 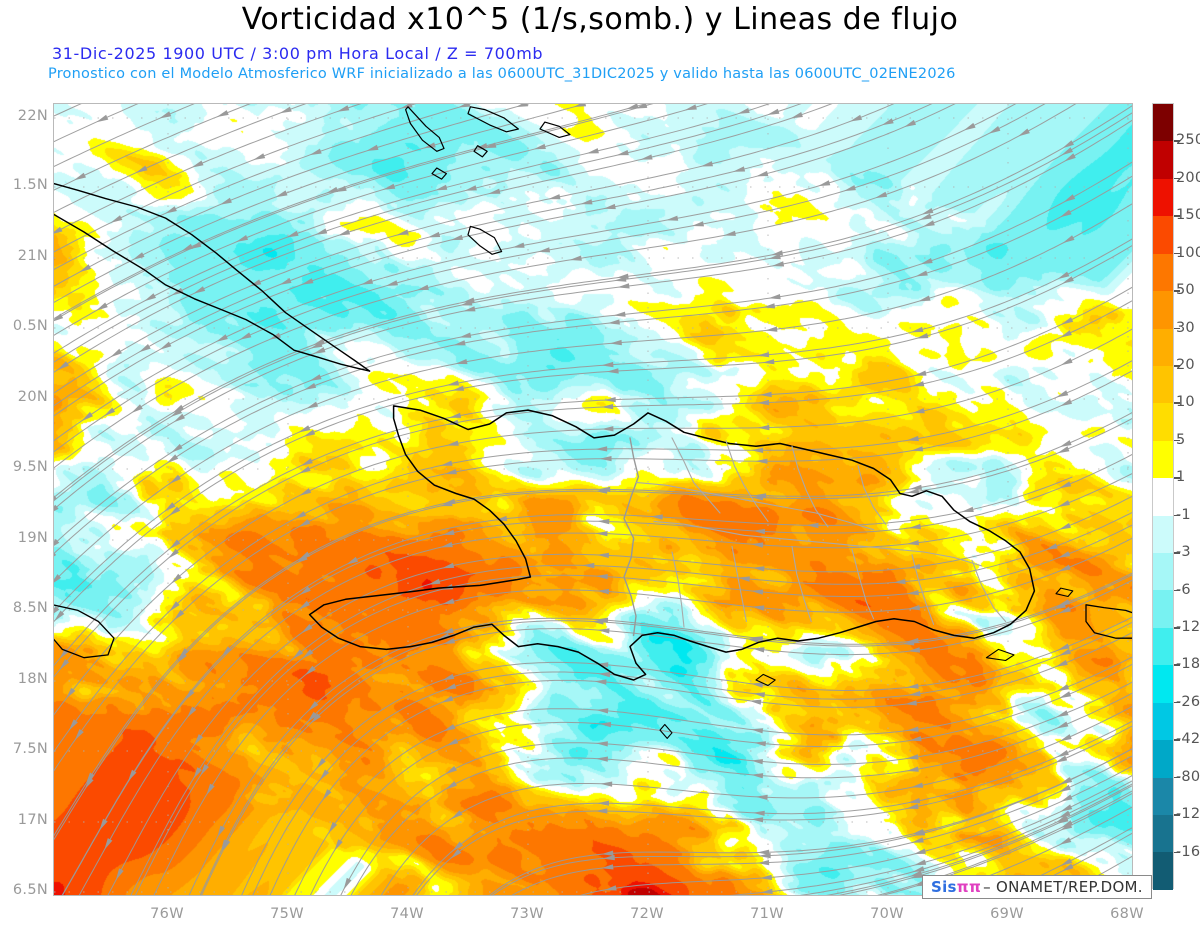 What do you see at coordinates (1185, 402) in the screenshot?
I see `colorbar-tick-label-7: 10` at bounding box center [1185, 402].